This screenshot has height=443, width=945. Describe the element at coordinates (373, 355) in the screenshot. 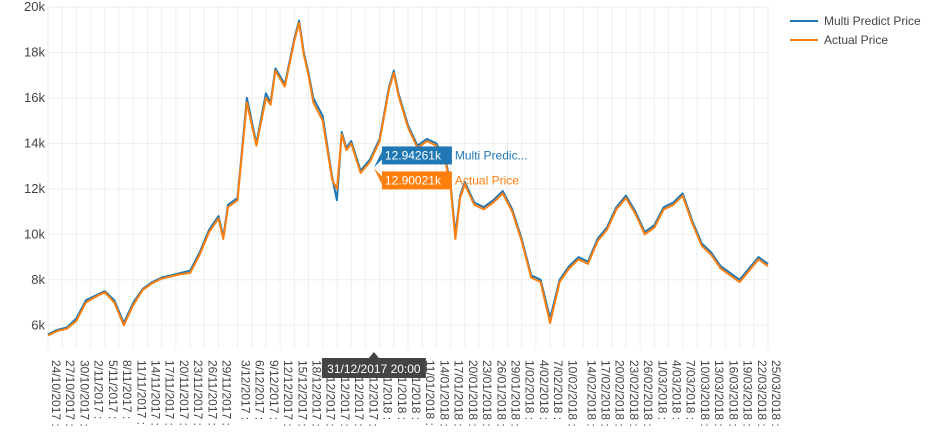

I see `x-hover-pointer` at that location.